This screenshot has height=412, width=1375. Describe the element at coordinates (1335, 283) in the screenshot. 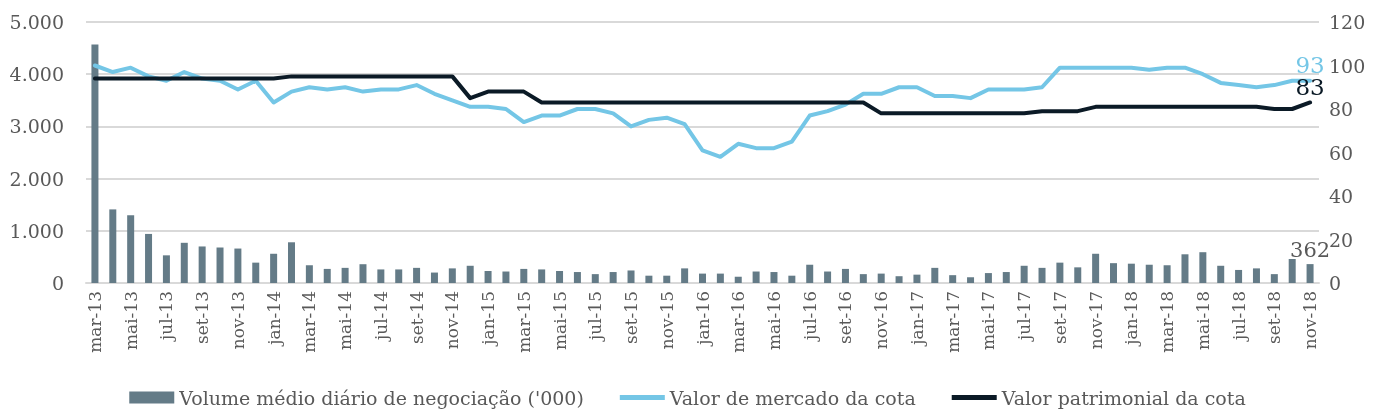

I see `y2-tick-label: 0` at that location.